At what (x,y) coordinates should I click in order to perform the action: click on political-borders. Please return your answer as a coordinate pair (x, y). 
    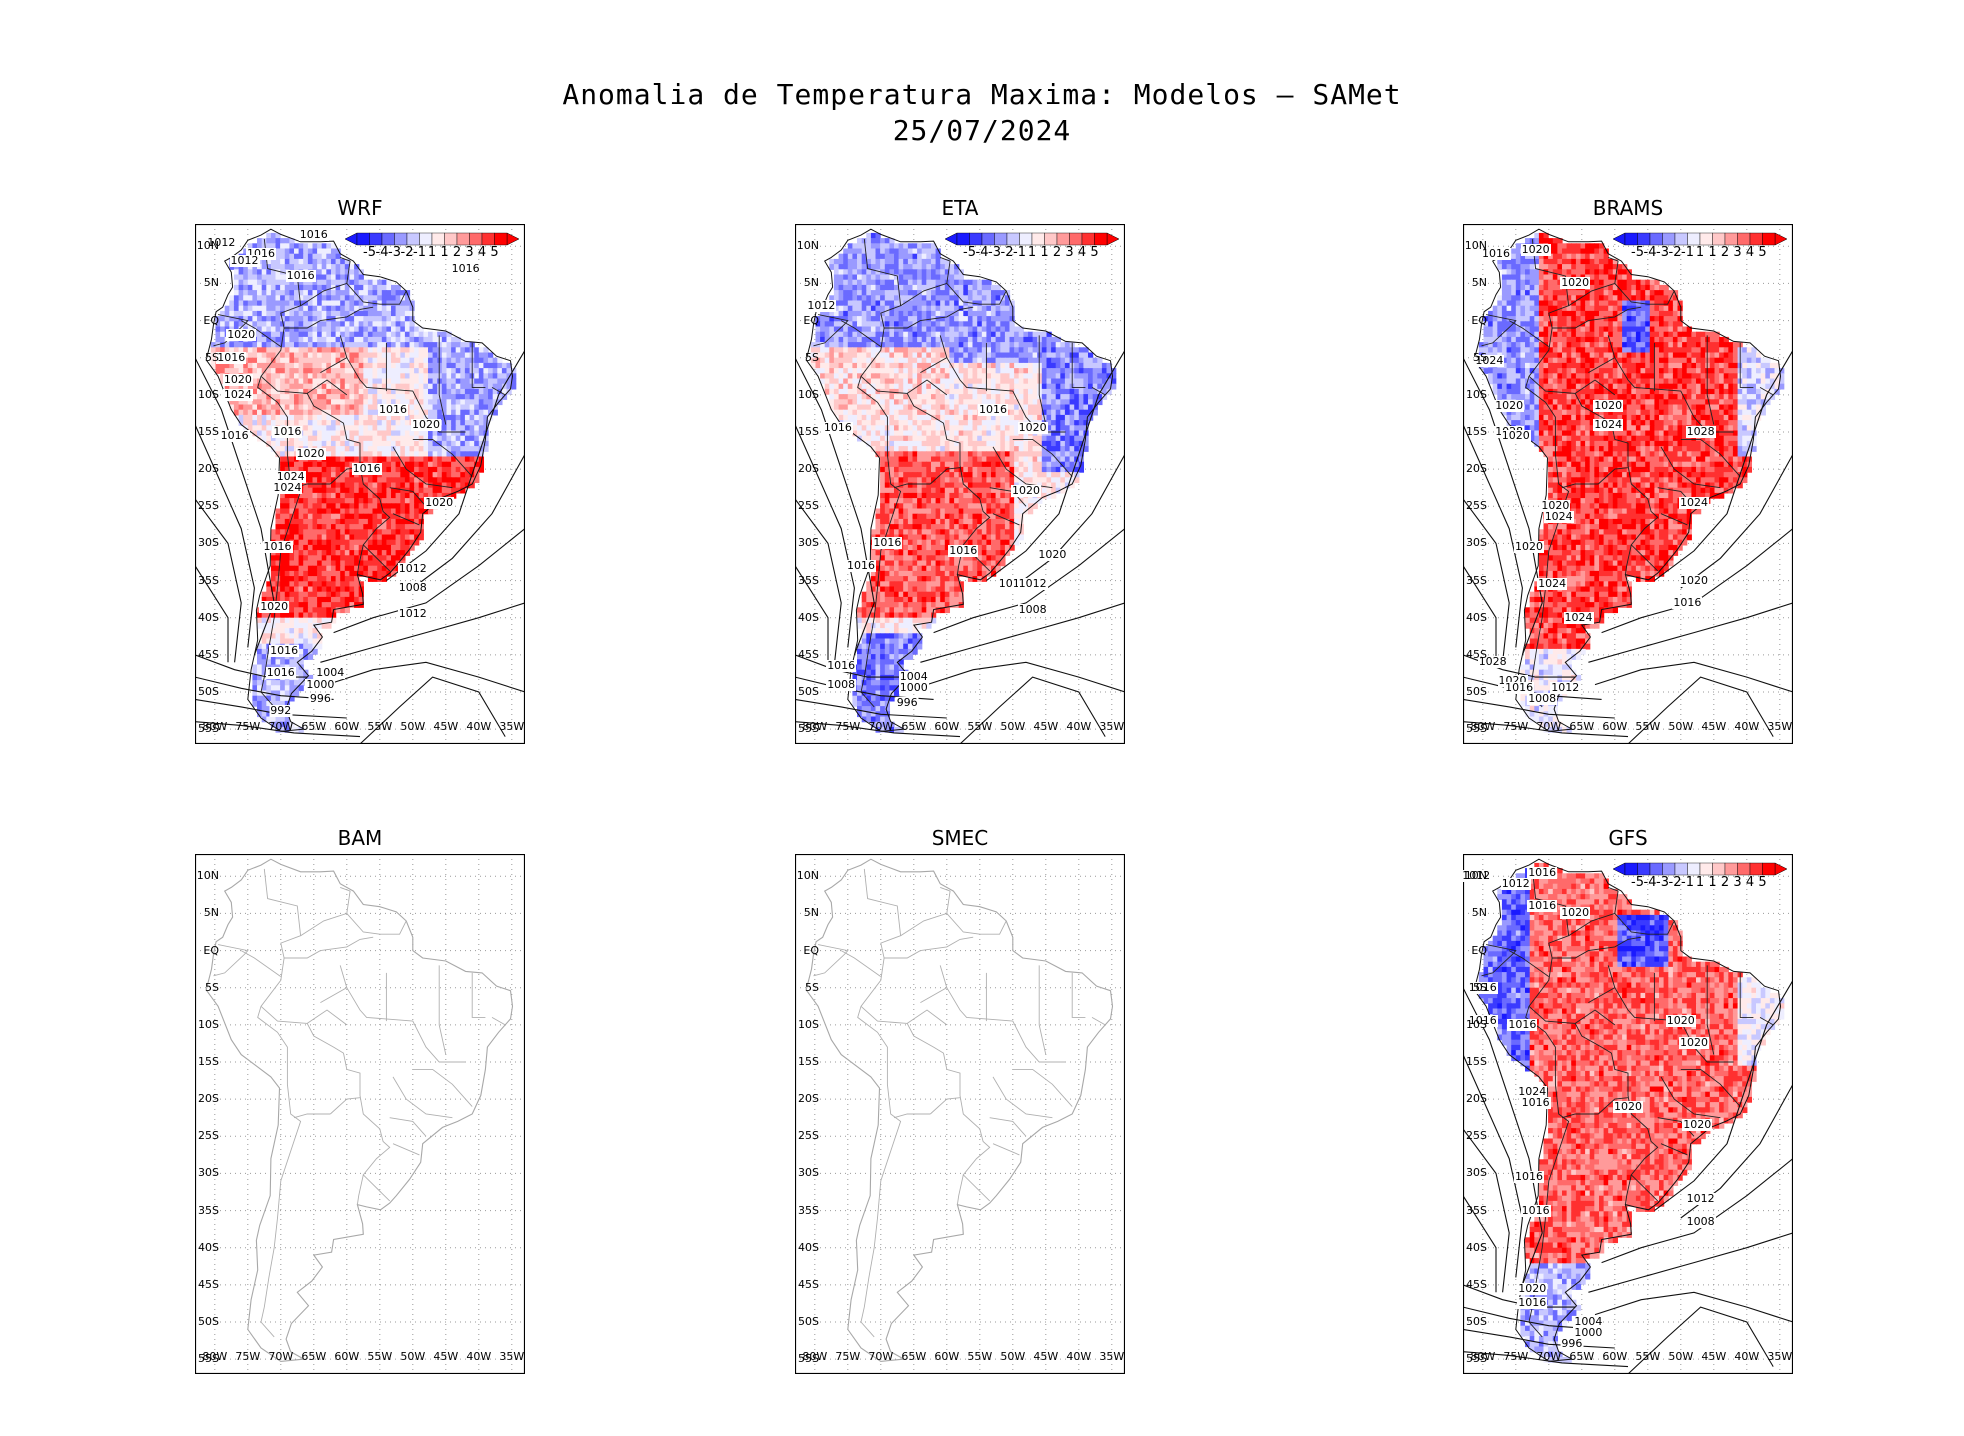
    Looking at the image, I should click on (359, 473).